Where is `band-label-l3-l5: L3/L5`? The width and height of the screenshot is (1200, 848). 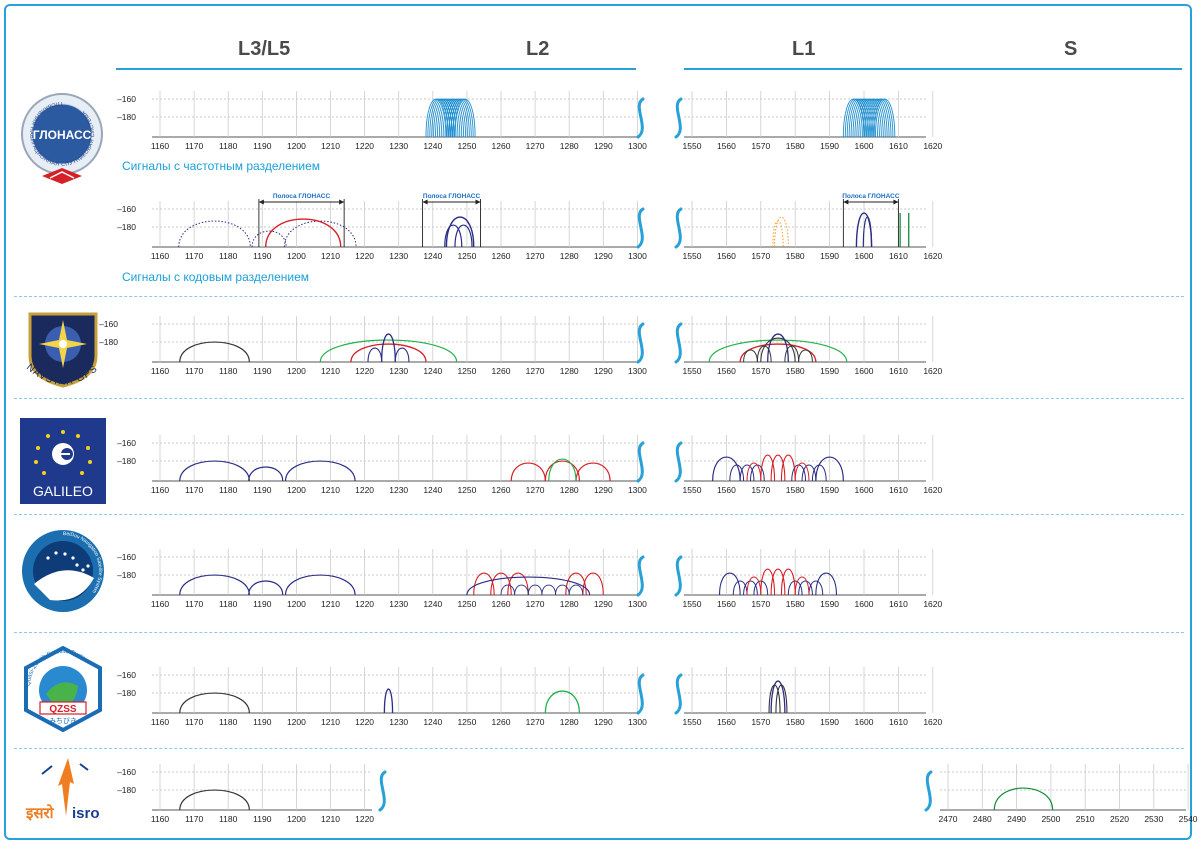 band-label-l3-l5: L3/L5 is located at coordinates (264, 49).